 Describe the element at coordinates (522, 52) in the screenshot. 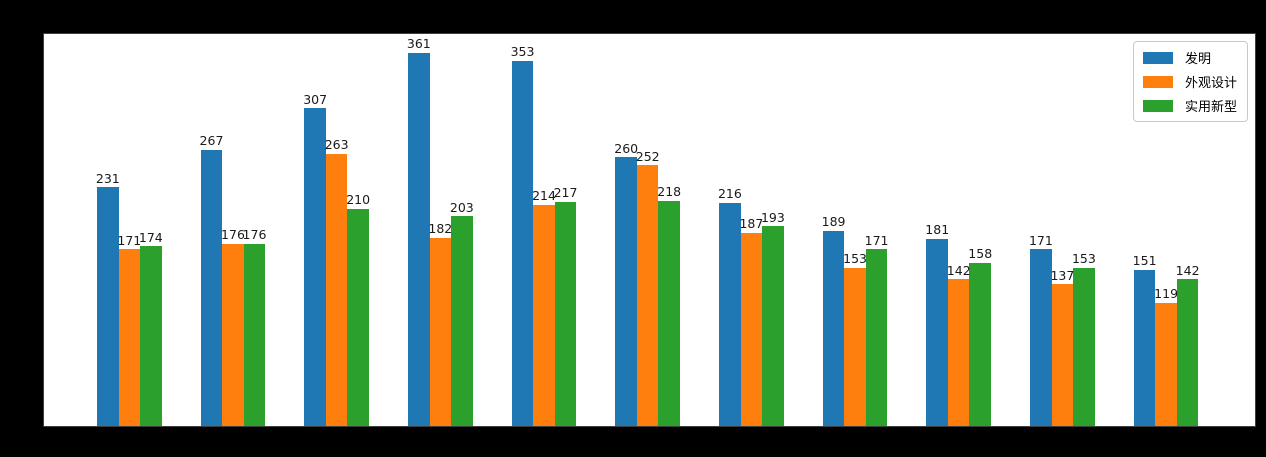

I see `bar-value-label: 353` at that location.